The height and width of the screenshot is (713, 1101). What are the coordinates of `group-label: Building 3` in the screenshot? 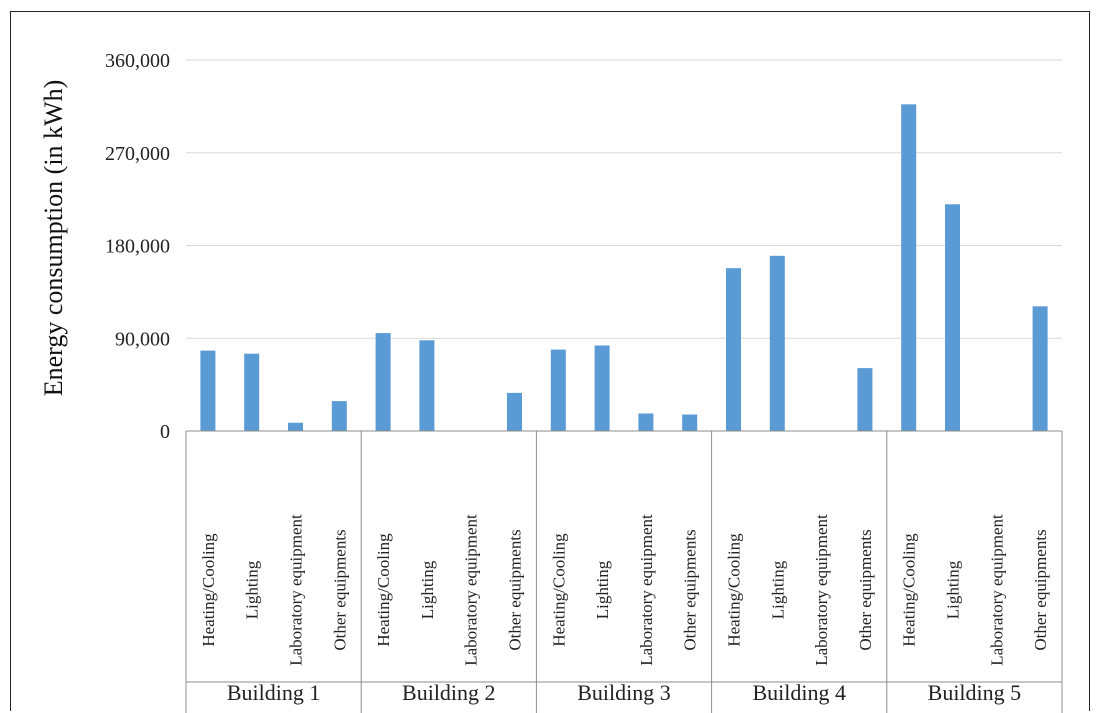 It's located at (624, 692).